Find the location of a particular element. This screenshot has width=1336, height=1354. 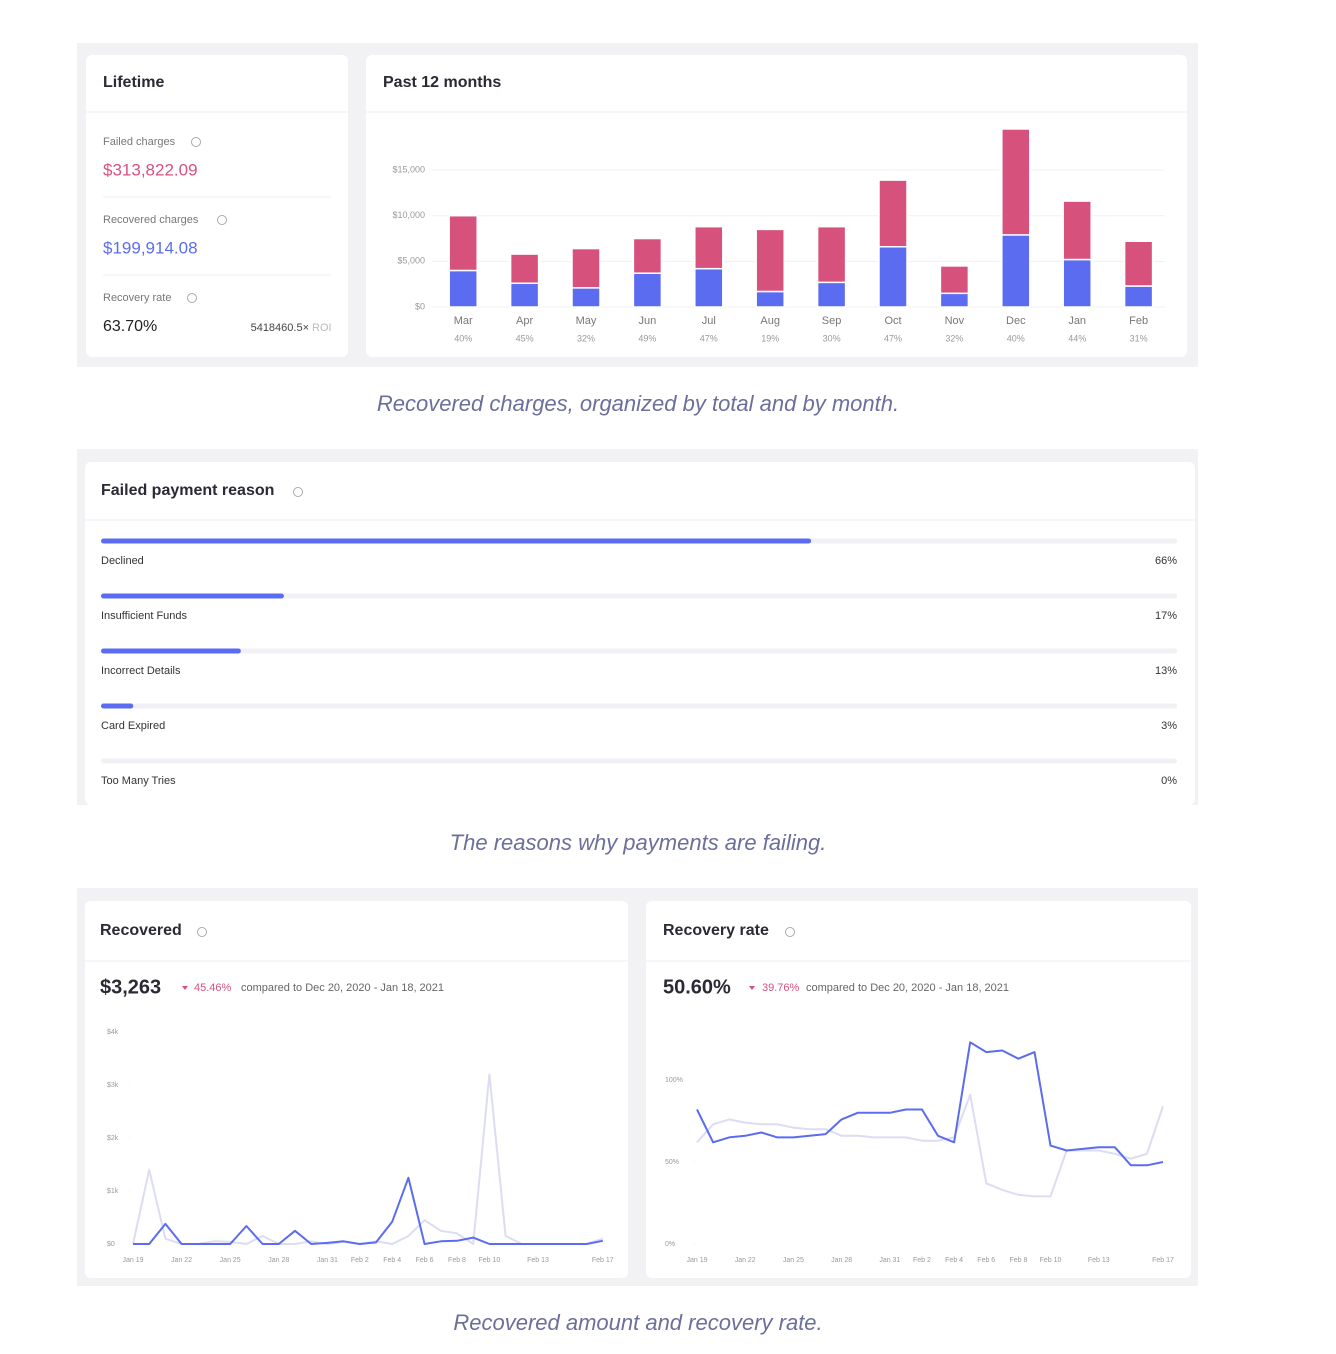

caption: Recovered amount and recovery rate. is located at coordinates (637, 1322).